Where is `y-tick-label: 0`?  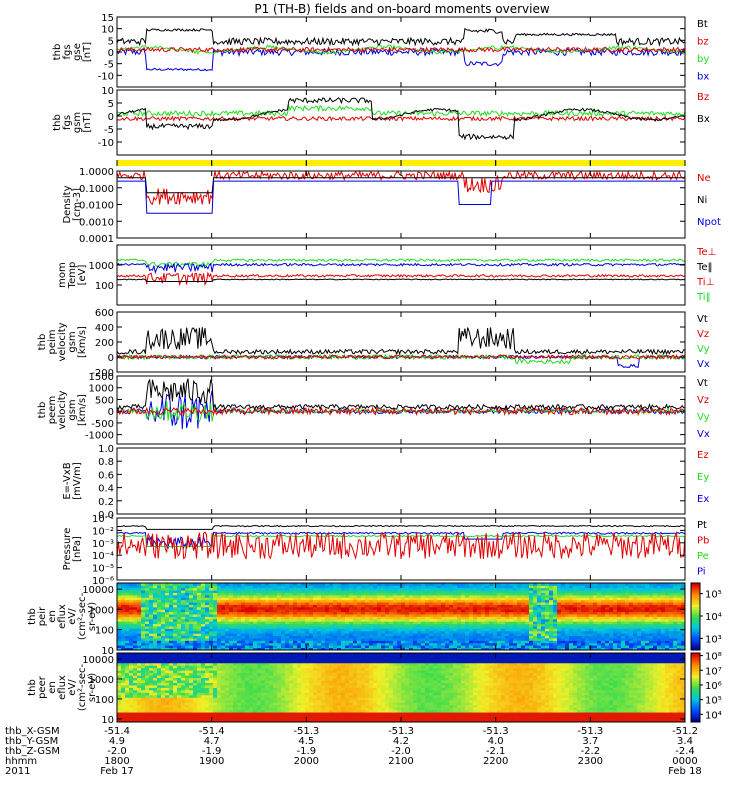
y-tick-label: 0 is located at coordinates (111, 358).